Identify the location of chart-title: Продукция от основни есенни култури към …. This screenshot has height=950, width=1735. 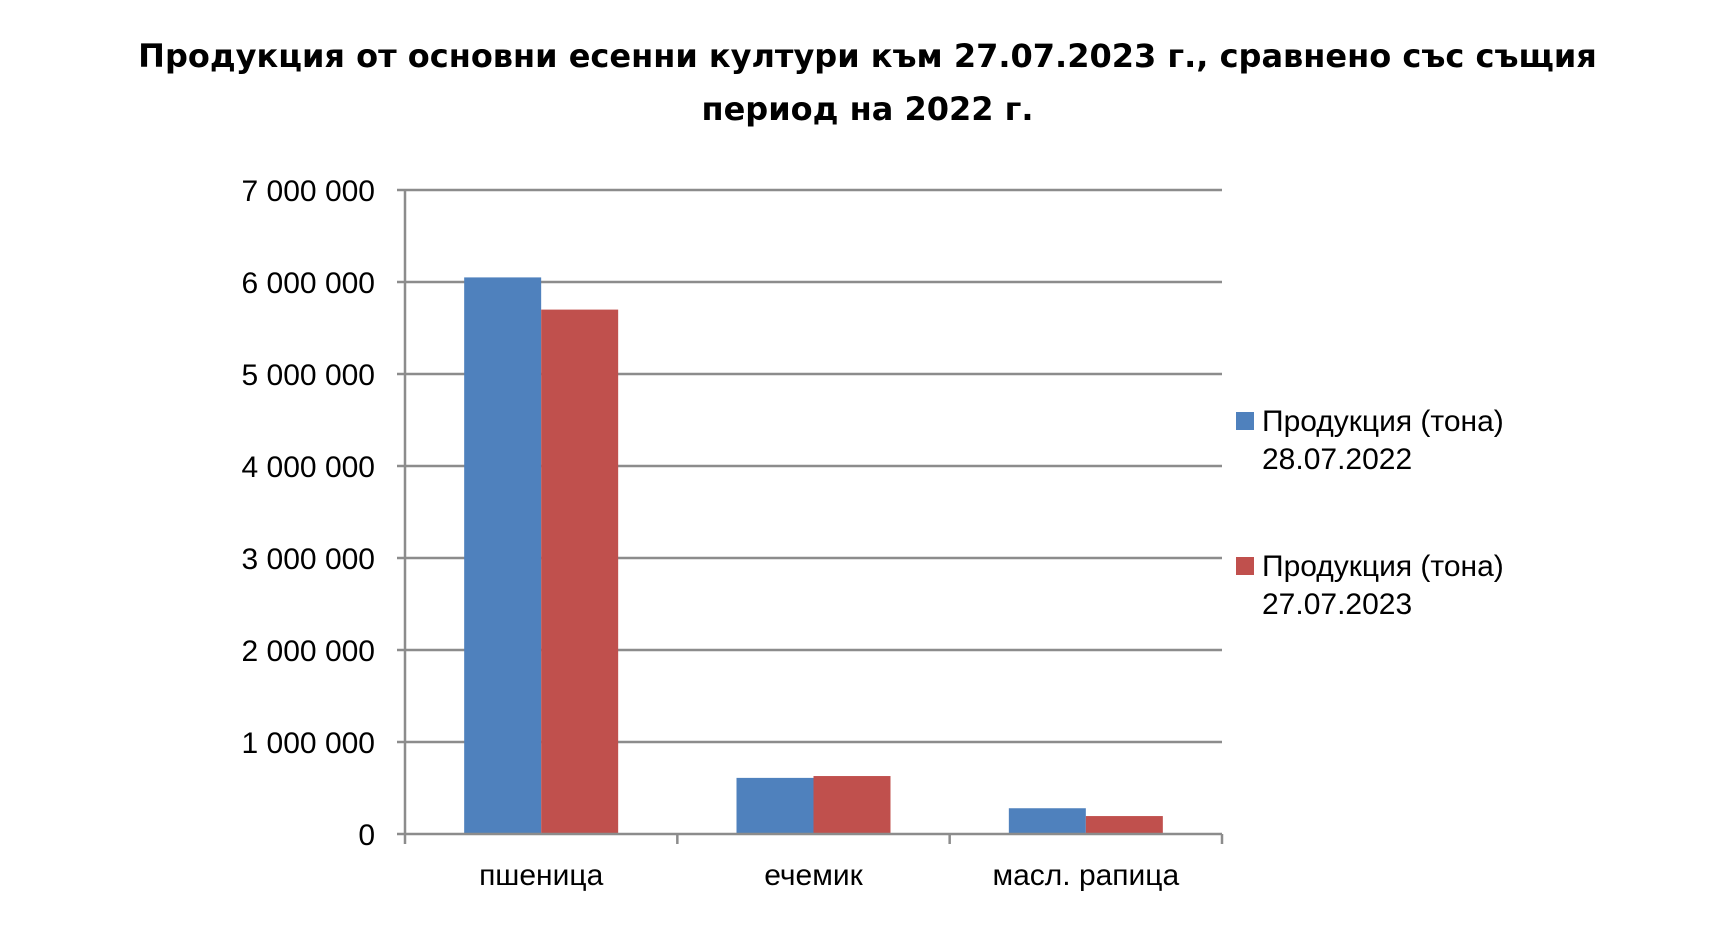
(867, 83).